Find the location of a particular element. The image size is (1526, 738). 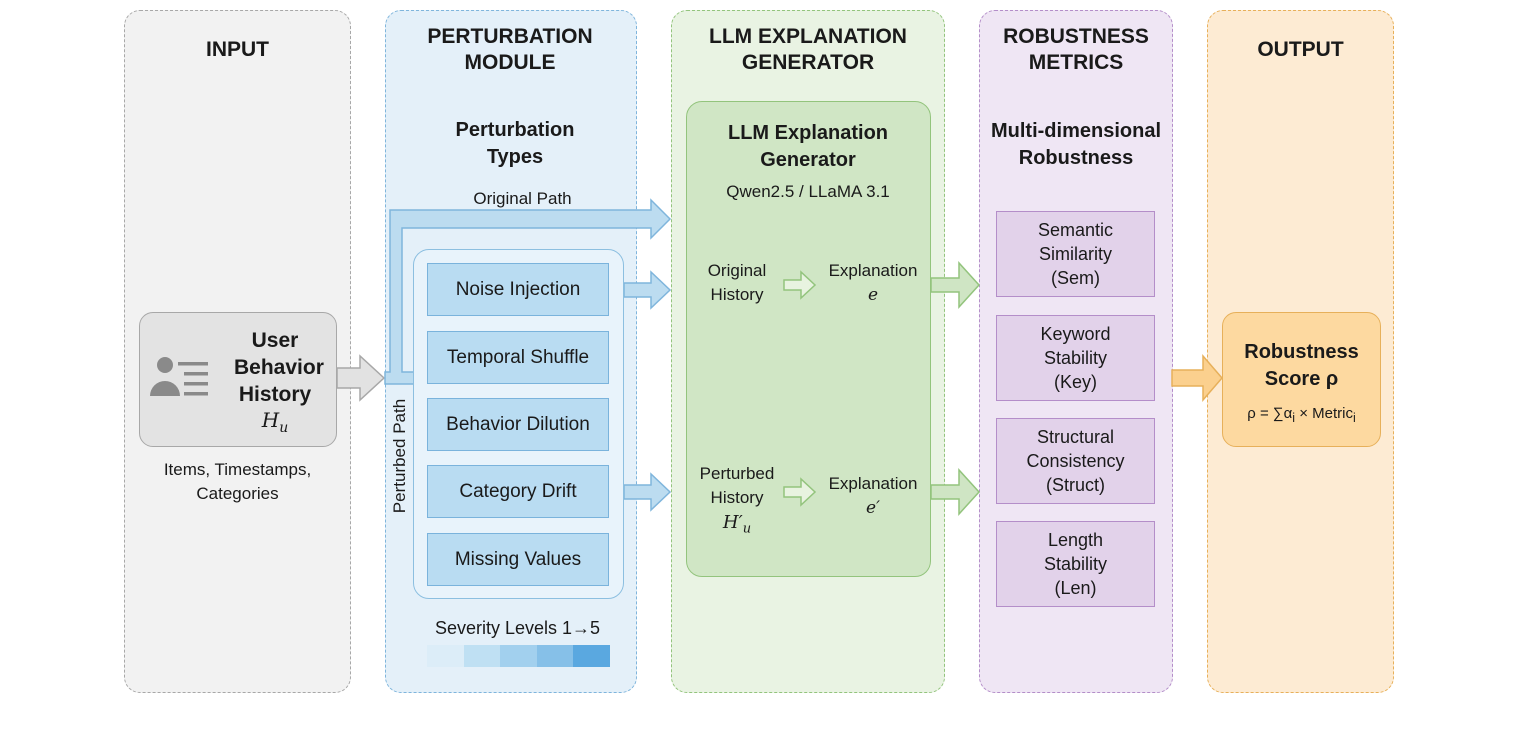

original-path-label: Original Path is located at coordinates (522, 198).